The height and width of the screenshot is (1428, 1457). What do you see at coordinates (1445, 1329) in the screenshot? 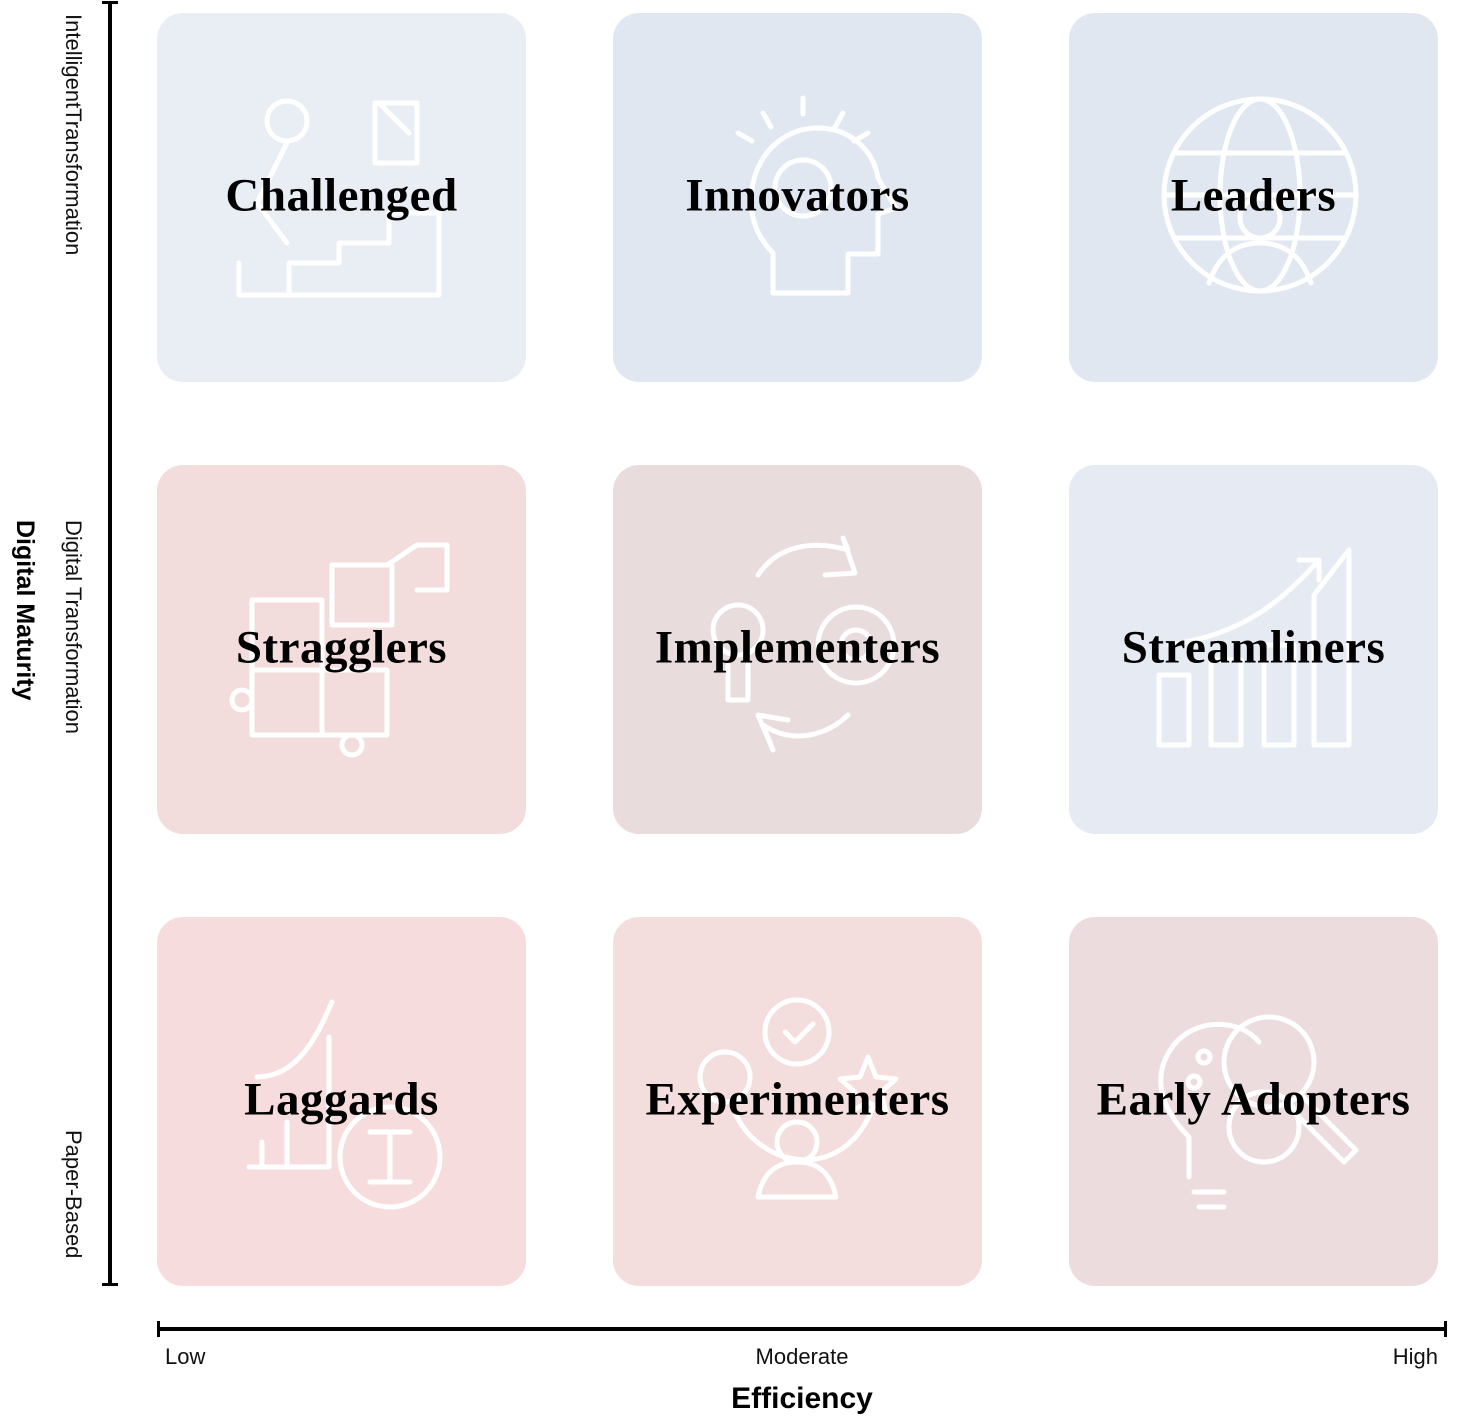
I see `x-axis-right-tick` at bounding box center [1445, 1329].